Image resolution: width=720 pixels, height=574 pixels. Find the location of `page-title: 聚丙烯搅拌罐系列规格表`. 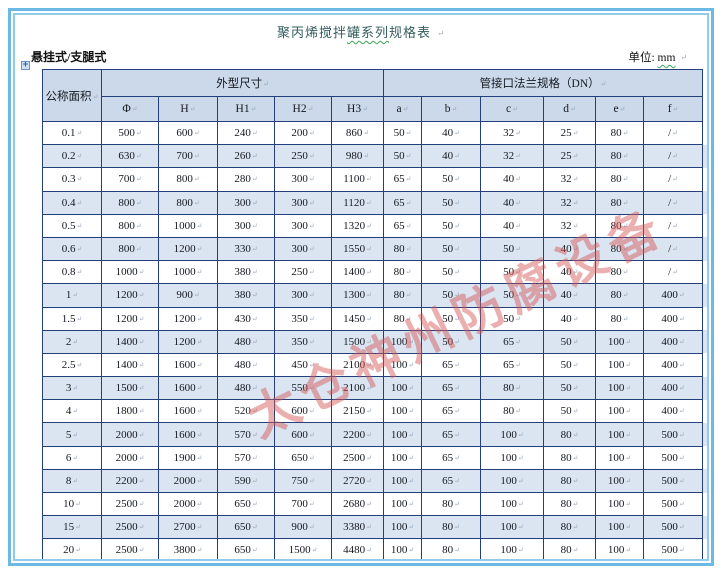

page-title: 聚丙烯搅拌罐系列规格表 is located at coordinates (361, 31).